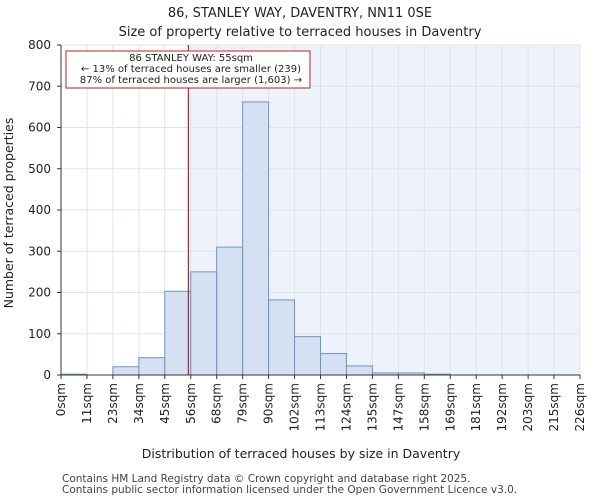 The width and height of the screenshot is (600, 500). Describe the element at coordinates (61, 399) in the screenshot. I see `x-tick-label: 0sqm` at that location.